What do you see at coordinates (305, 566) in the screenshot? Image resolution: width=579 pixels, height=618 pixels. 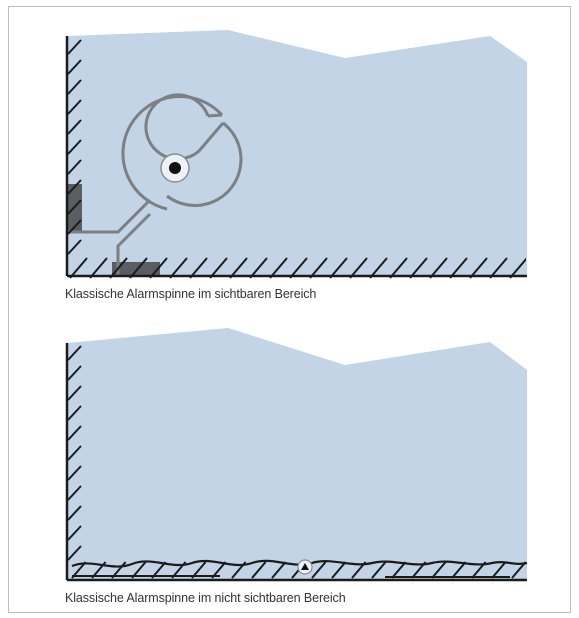 I see `hidden-sensor-mark` at bounding box center [305, 566].